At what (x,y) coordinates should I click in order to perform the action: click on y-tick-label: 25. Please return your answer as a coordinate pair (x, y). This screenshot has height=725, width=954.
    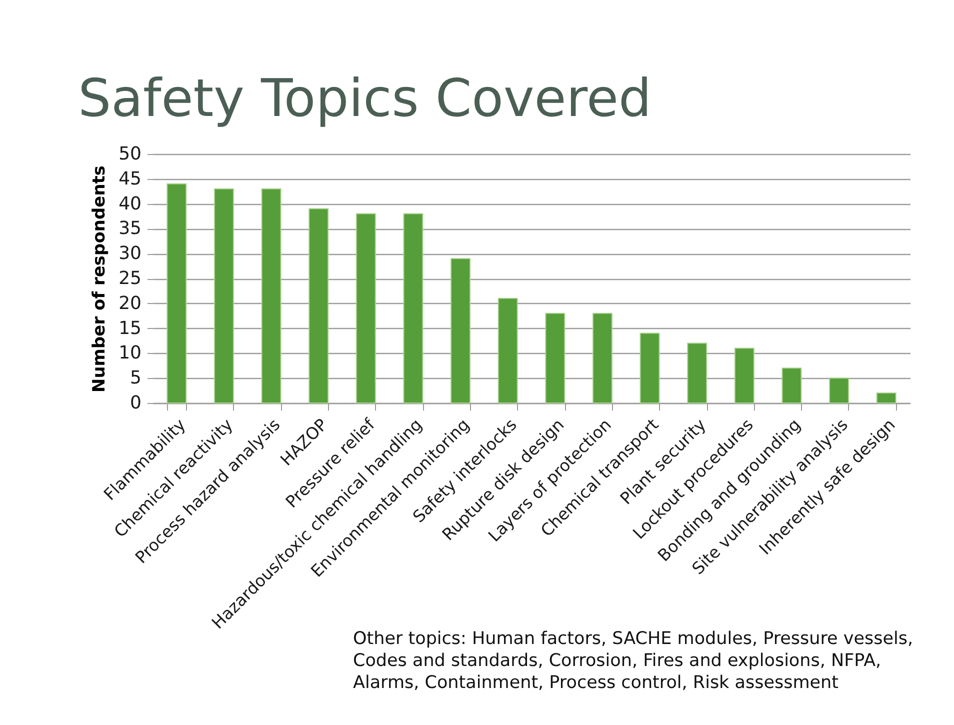
    Looking at the image, I should click on (130, 278).